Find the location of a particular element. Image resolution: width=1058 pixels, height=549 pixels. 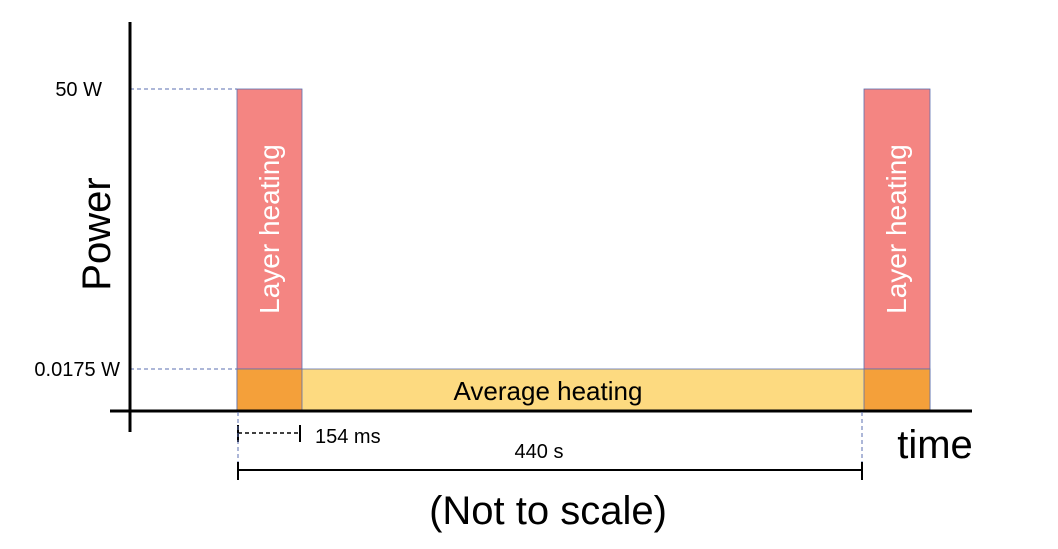

layer-heating-label-1: Layer heating is located at coordinates (269, 229).